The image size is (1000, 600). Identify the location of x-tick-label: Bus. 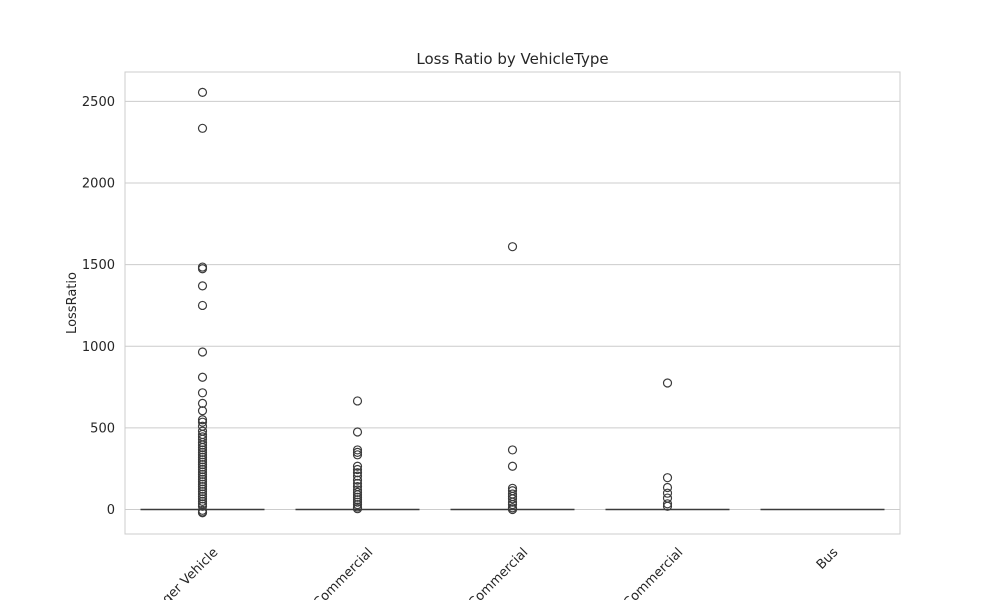
(828, 559).